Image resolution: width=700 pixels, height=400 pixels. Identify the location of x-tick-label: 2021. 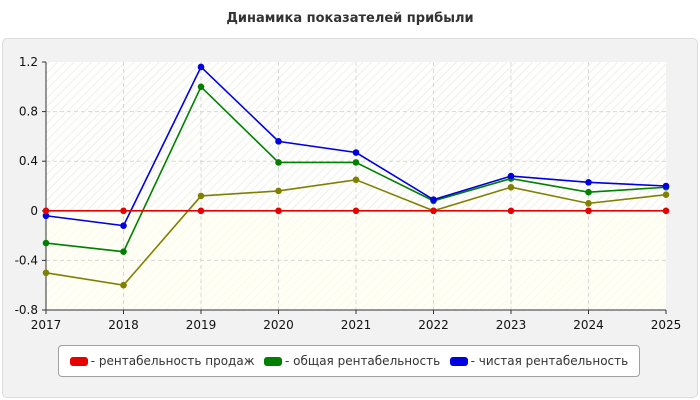
(356, 325).